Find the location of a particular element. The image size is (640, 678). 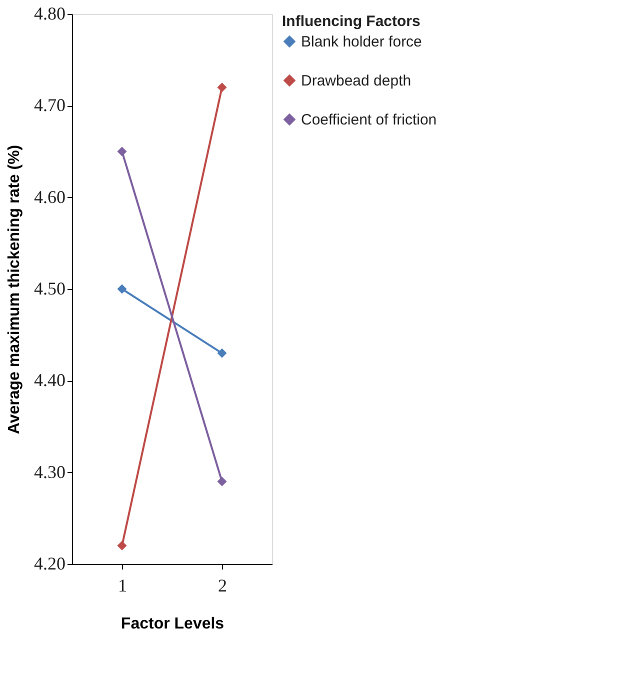

y-tick-label: 4.70 is located at coordinates (50, 105).